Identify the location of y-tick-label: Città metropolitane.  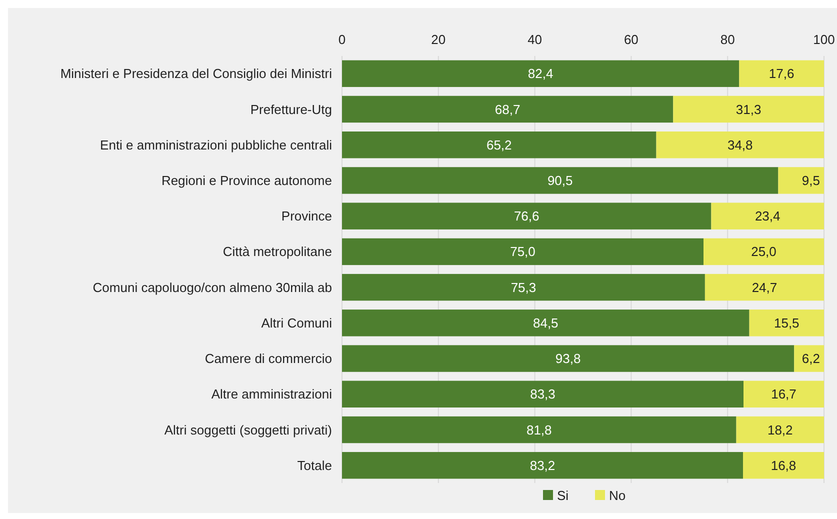
(277, 252).